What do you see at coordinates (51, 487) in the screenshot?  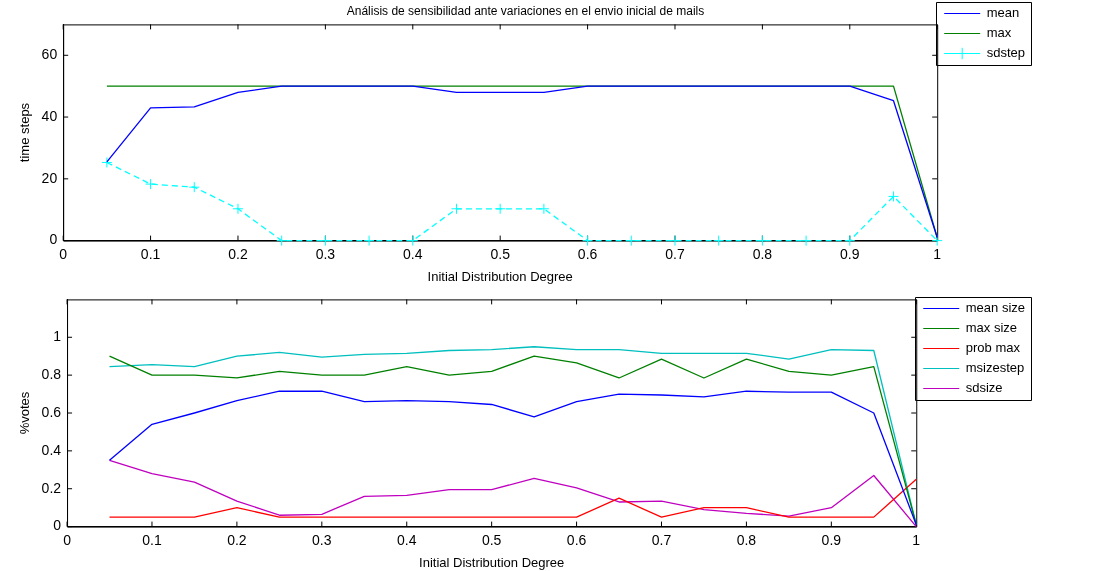 I see `y-tick-label: 0.2` at bounding box center [51, 487].